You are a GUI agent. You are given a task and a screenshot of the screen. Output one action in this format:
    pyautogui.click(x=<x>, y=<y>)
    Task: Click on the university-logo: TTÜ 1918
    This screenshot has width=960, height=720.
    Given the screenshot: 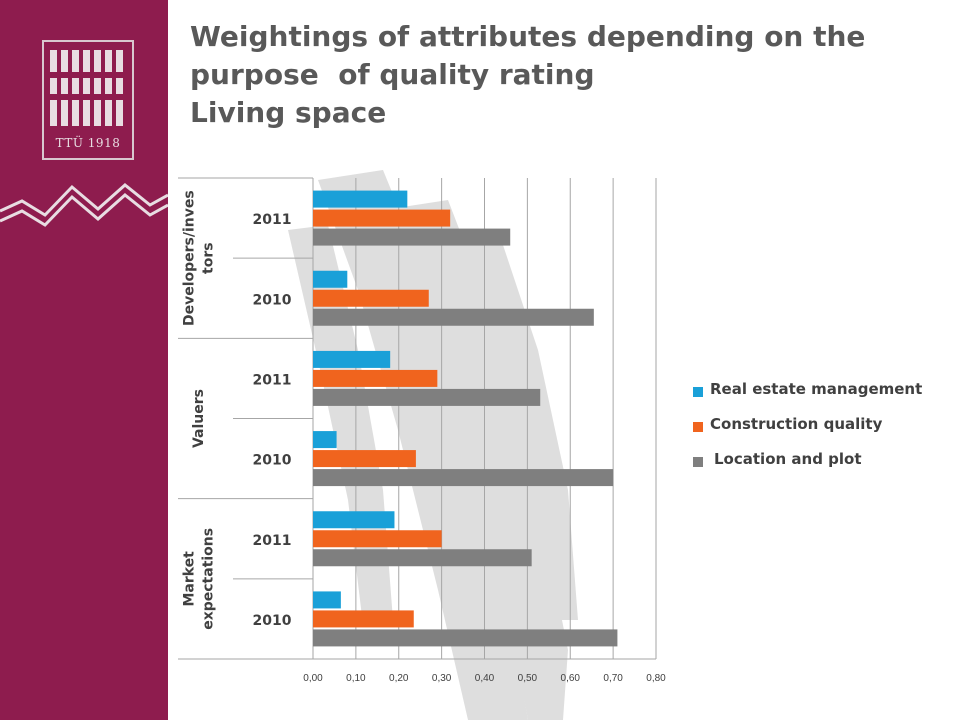 What is the action you would take?
    pyautogui.click(x=88, y=100)
    